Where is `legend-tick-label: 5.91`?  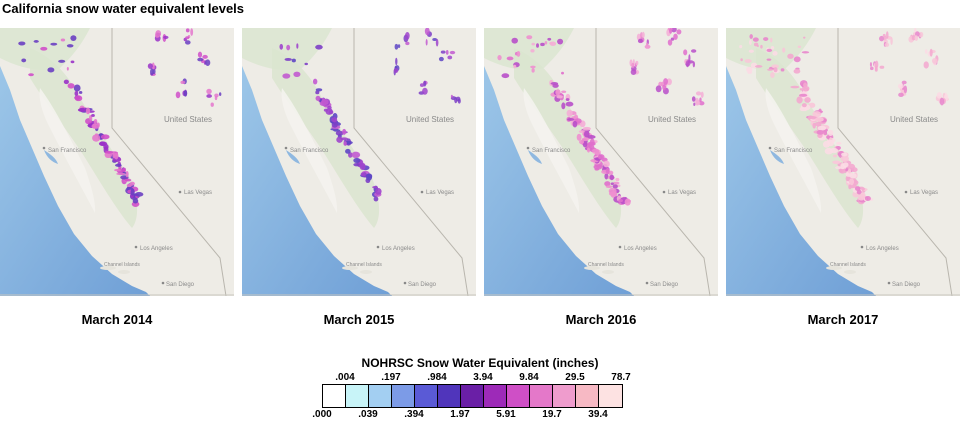
legend-tick-label: 5.91 is located at coordinates (506, 414).